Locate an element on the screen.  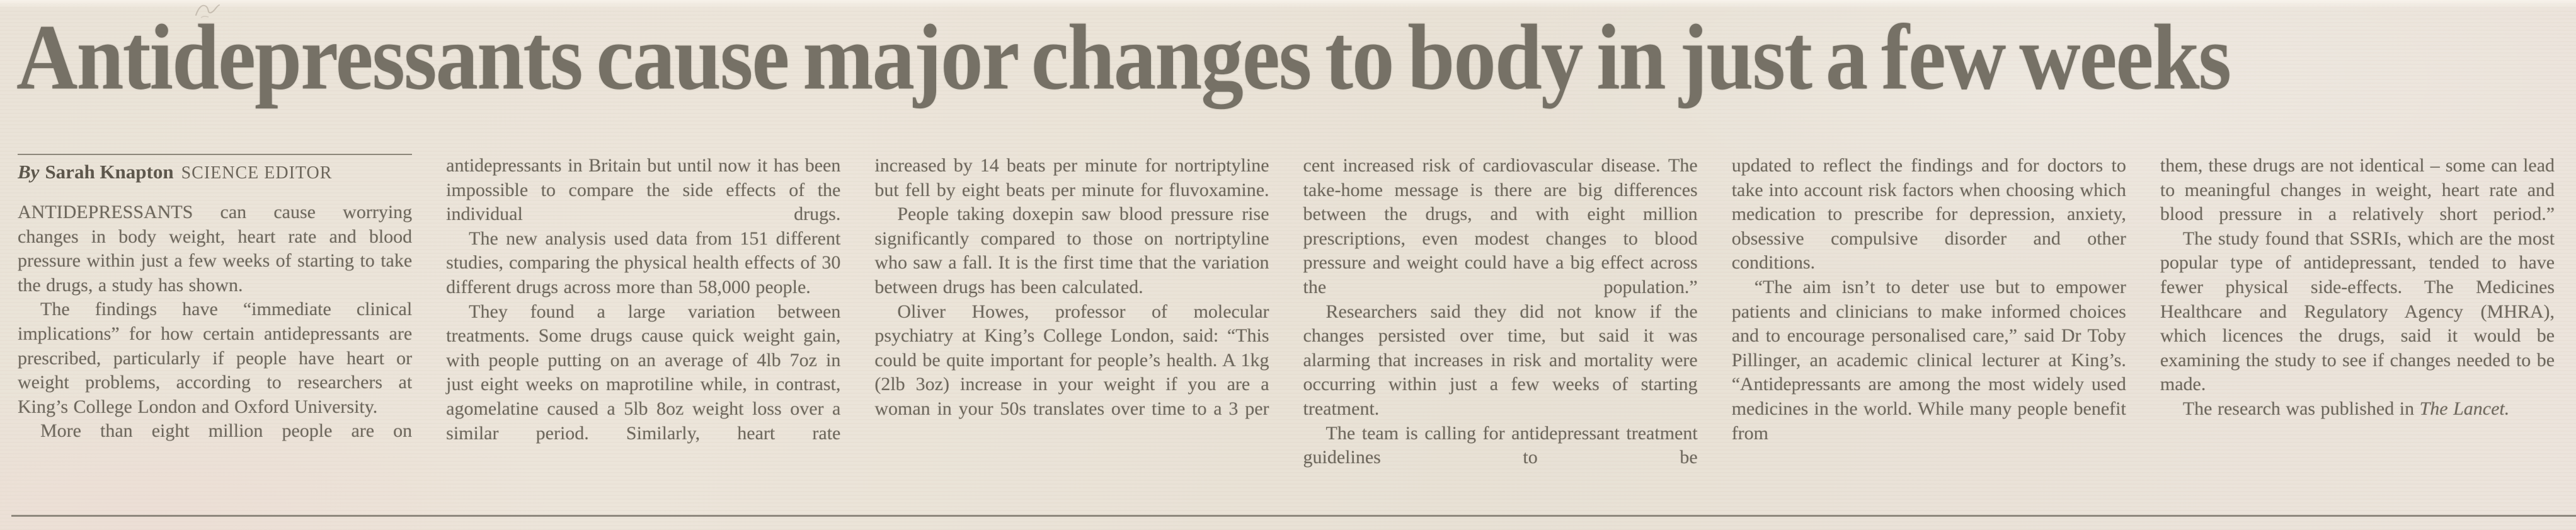
pencil-annotation-mark is located at coordinates (207, 11).